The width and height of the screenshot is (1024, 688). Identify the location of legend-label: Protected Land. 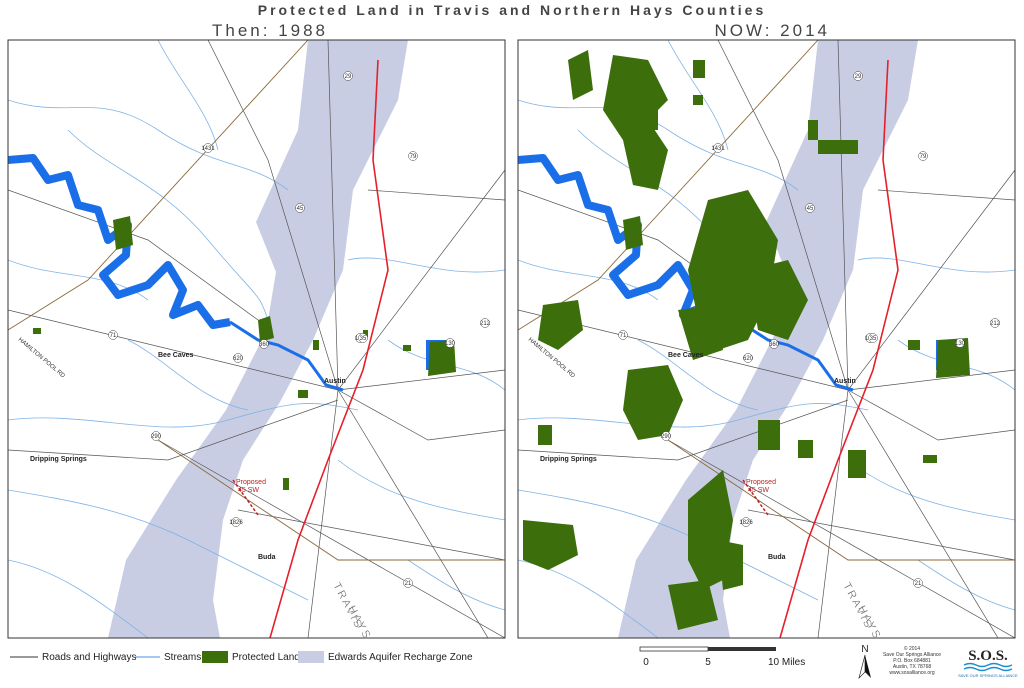
(266, 657).